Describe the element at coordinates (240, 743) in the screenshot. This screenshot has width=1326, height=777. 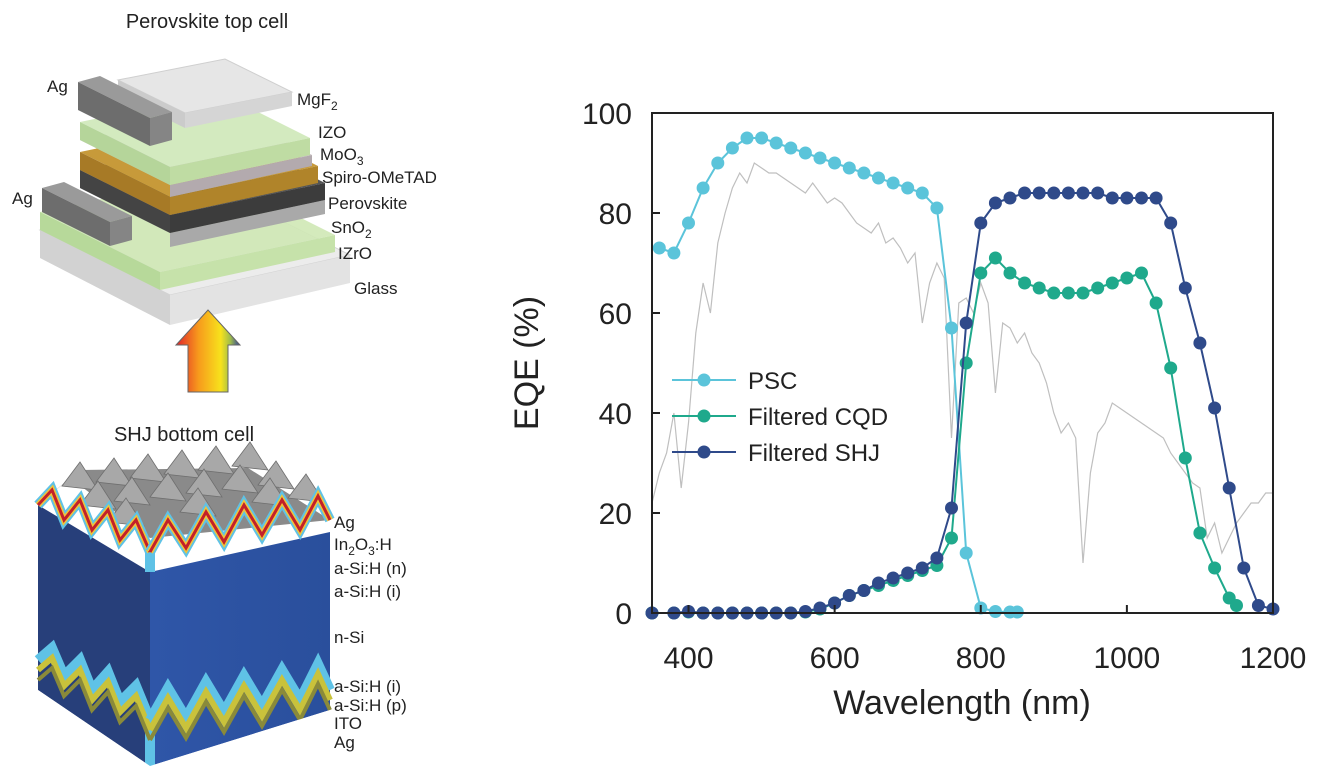
I see `bottom-mask-side` at that location.